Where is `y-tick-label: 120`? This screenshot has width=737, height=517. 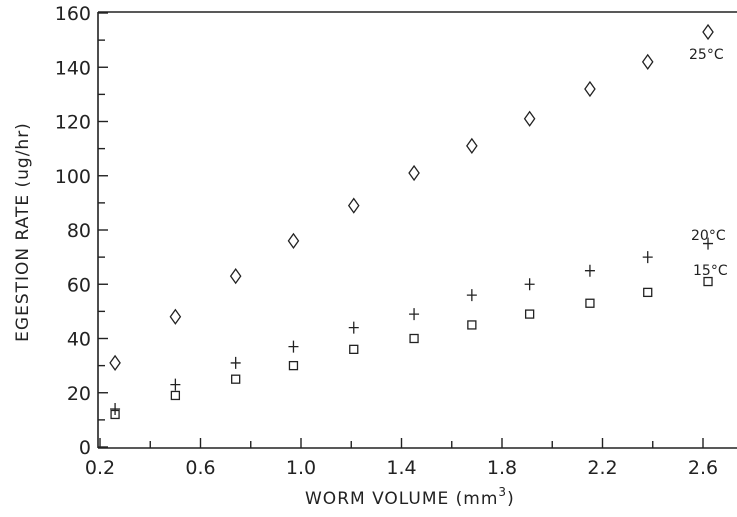 y-tick-label: 120 is located at coordinates (73, 123).